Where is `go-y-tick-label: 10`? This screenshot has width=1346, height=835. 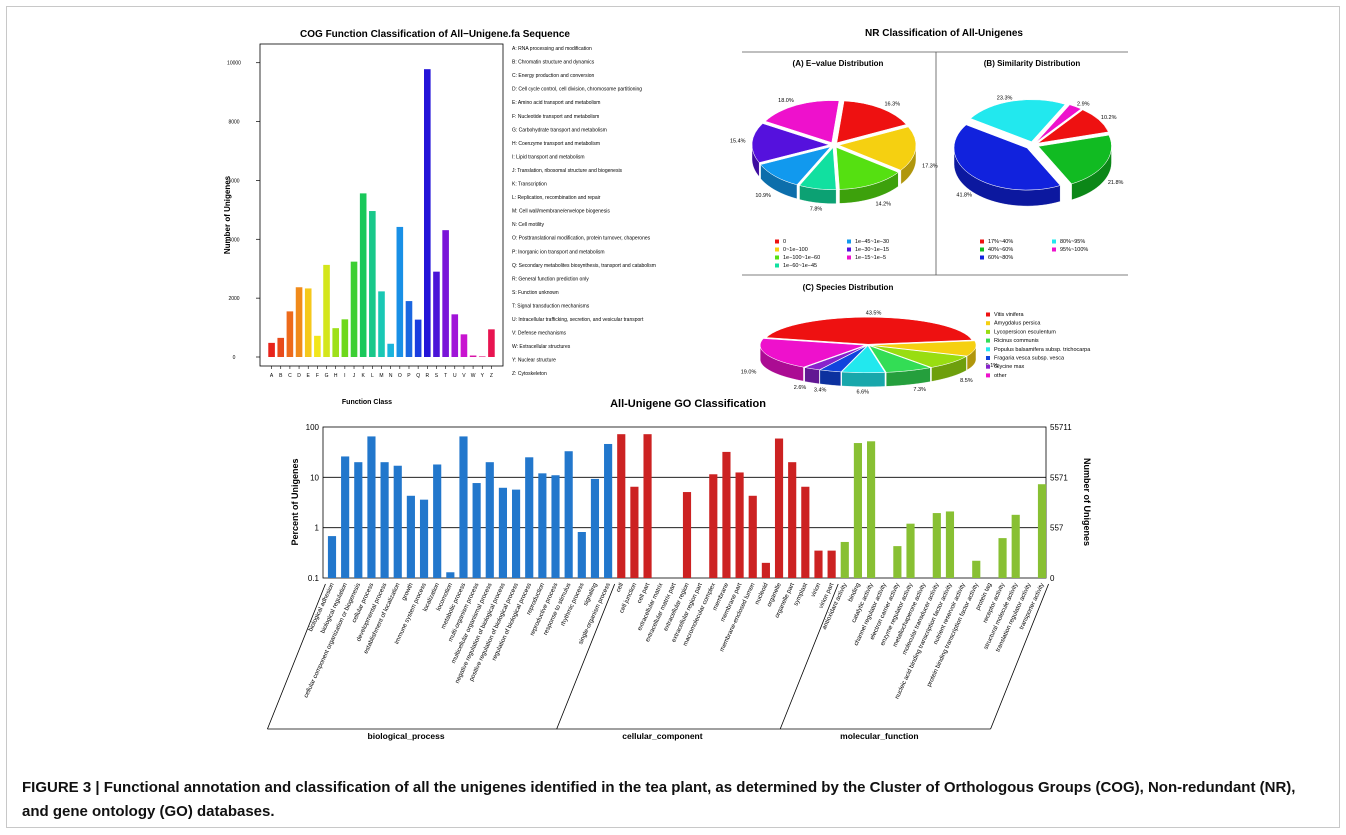 go-y-tick-label: 10 is located at coordinates (314, 477).